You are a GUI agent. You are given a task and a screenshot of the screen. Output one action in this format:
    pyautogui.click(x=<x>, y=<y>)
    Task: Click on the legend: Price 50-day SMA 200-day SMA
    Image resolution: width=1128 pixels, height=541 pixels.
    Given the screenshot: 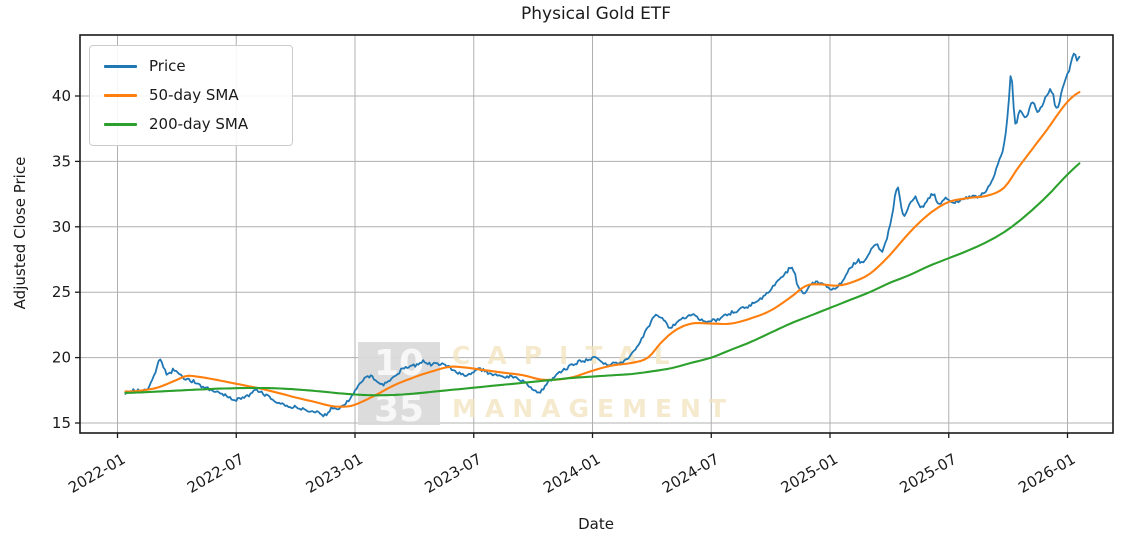 What is the action you would take?
    pyautogui.click(x=191, y=95)
    